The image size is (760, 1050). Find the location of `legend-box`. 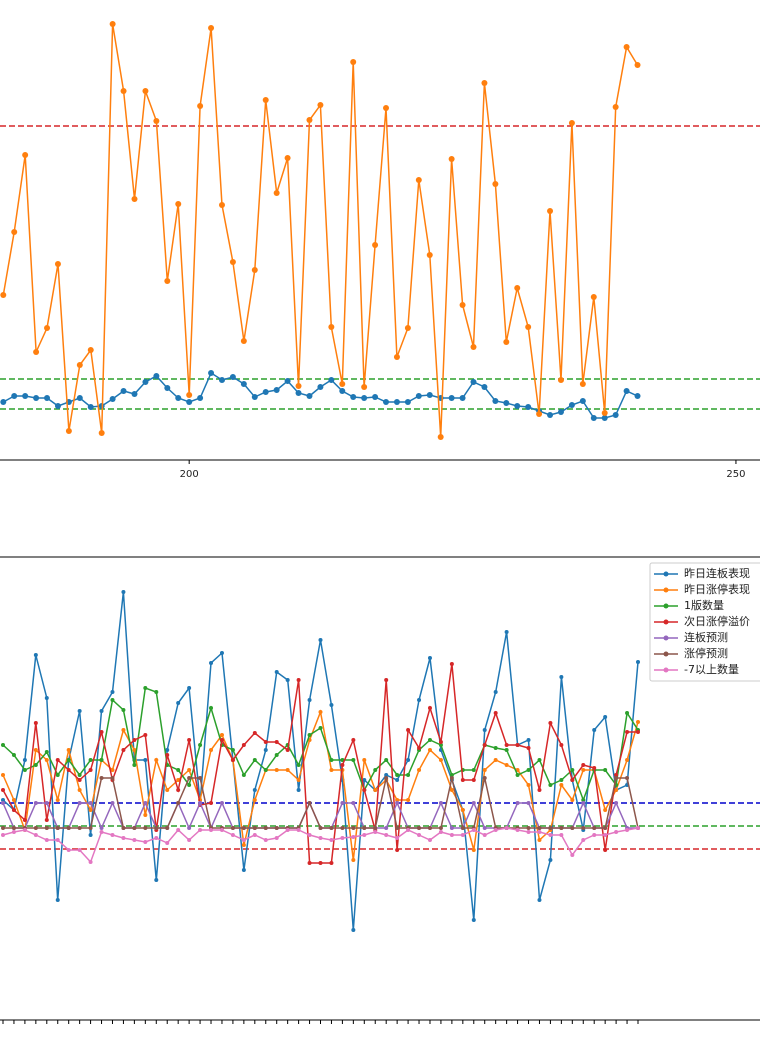

legend-box is located at coordinates (704, 622).